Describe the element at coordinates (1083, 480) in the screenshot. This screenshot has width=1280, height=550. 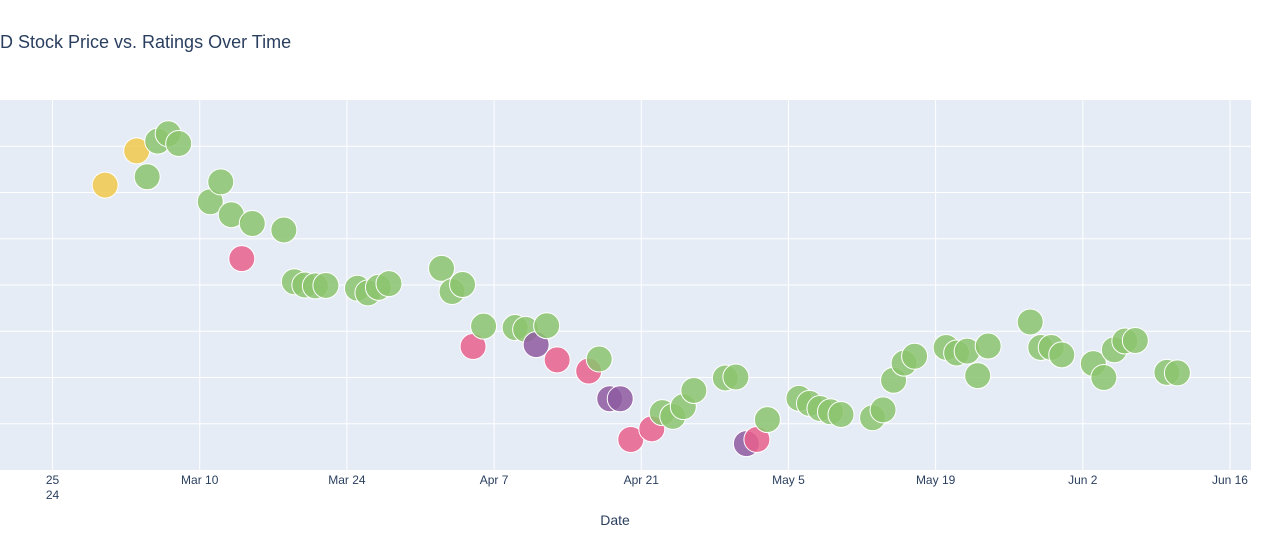
I see `x-tick-label: Jun 2` at that location.